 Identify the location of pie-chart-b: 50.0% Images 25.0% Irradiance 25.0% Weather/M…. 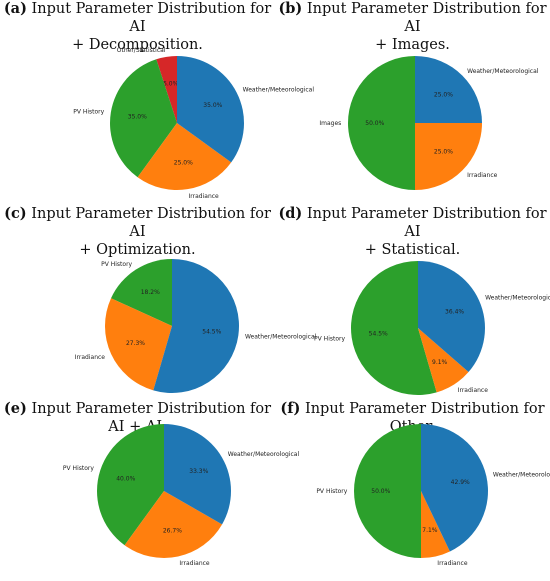
(429, 123).